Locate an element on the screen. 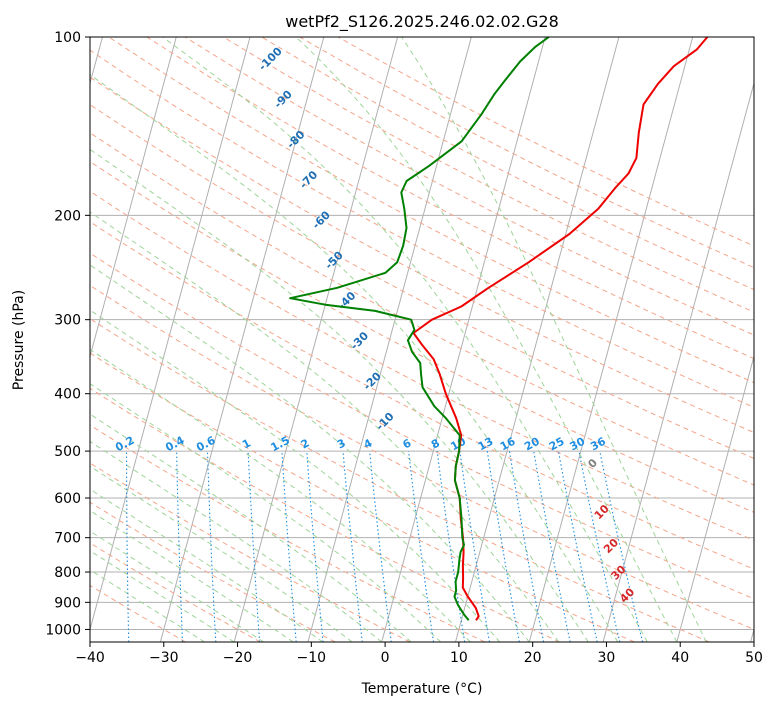  y-tick-label: 1000 is located at coordinates (63, 630).